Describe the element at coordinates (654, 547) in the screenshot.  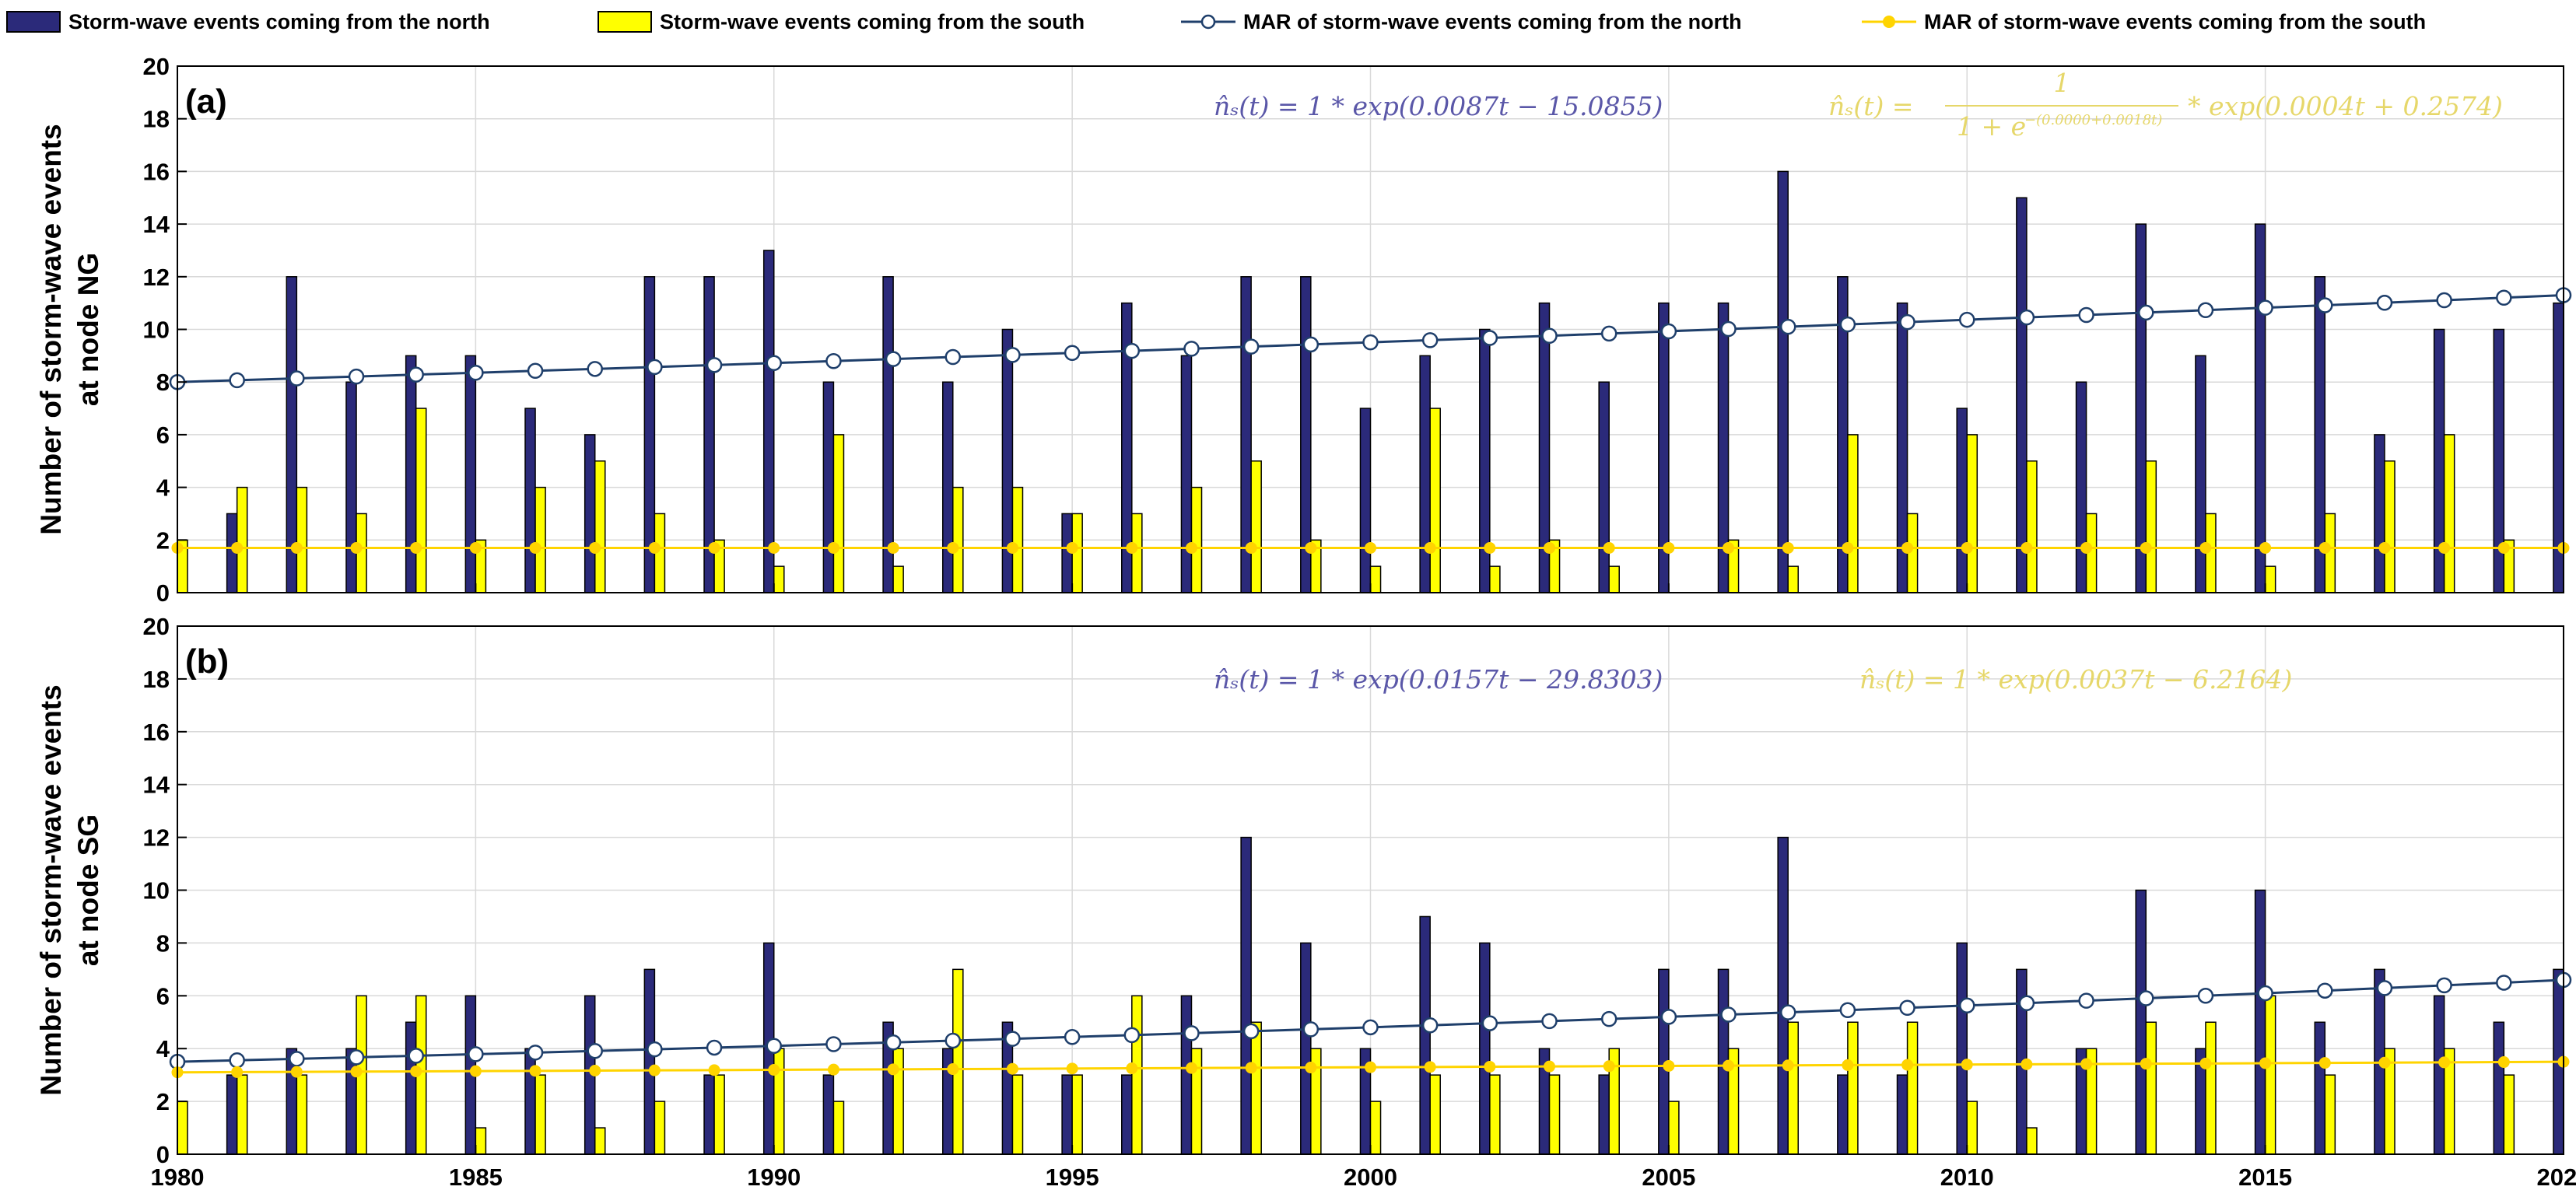
I see `mar-south-point-1988` at that location.